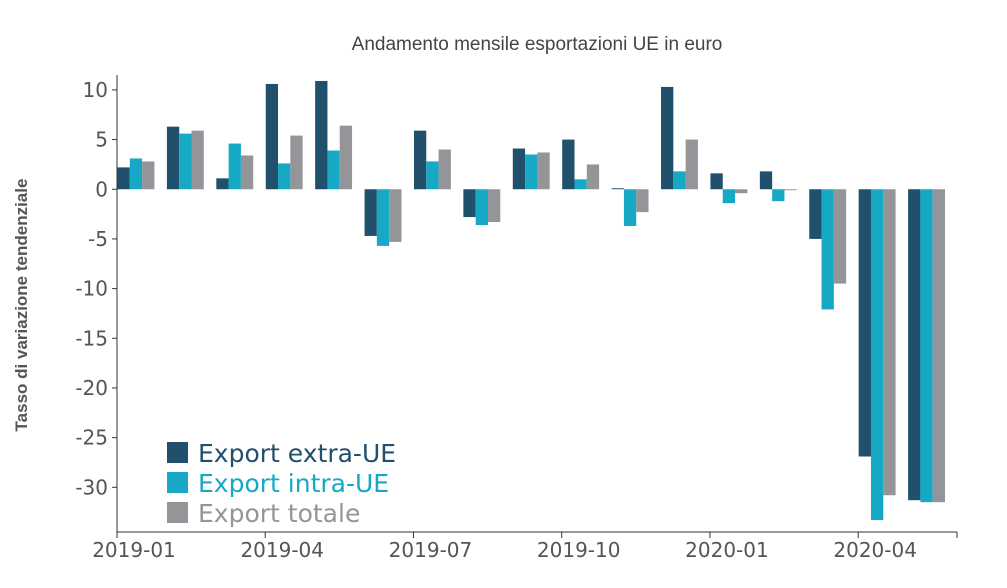 The width and height of the screenshot is (1007, 588). I want to click on x-tick-label: 2020-01, so click(727, 550).